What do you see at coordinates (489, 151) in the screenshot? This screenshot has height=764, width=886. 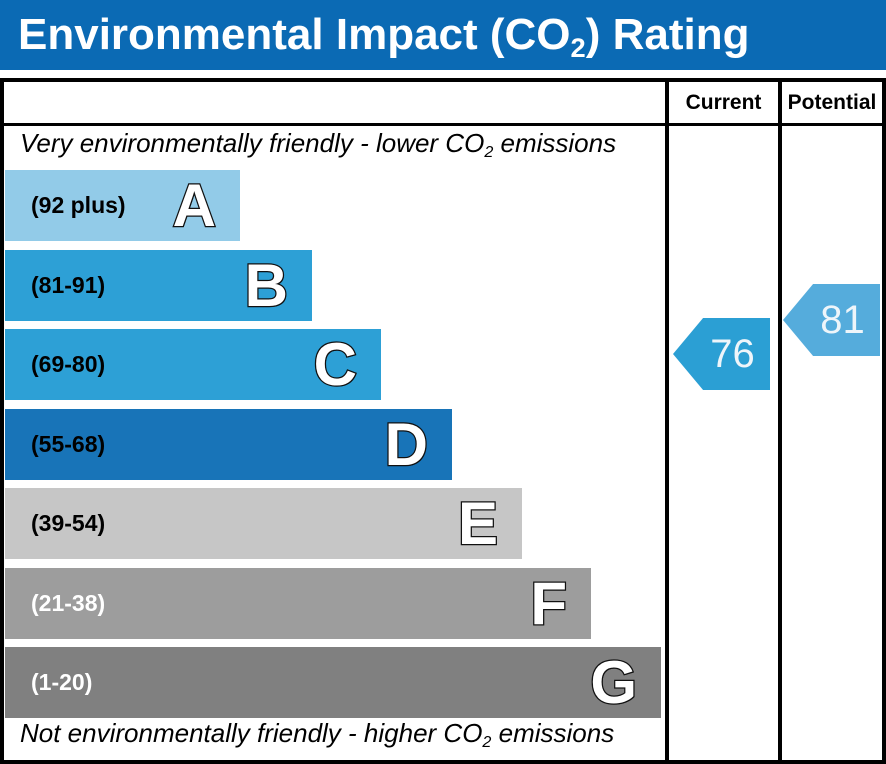 I see `top-note-subscript: 2` at bounding box center [489, 151].